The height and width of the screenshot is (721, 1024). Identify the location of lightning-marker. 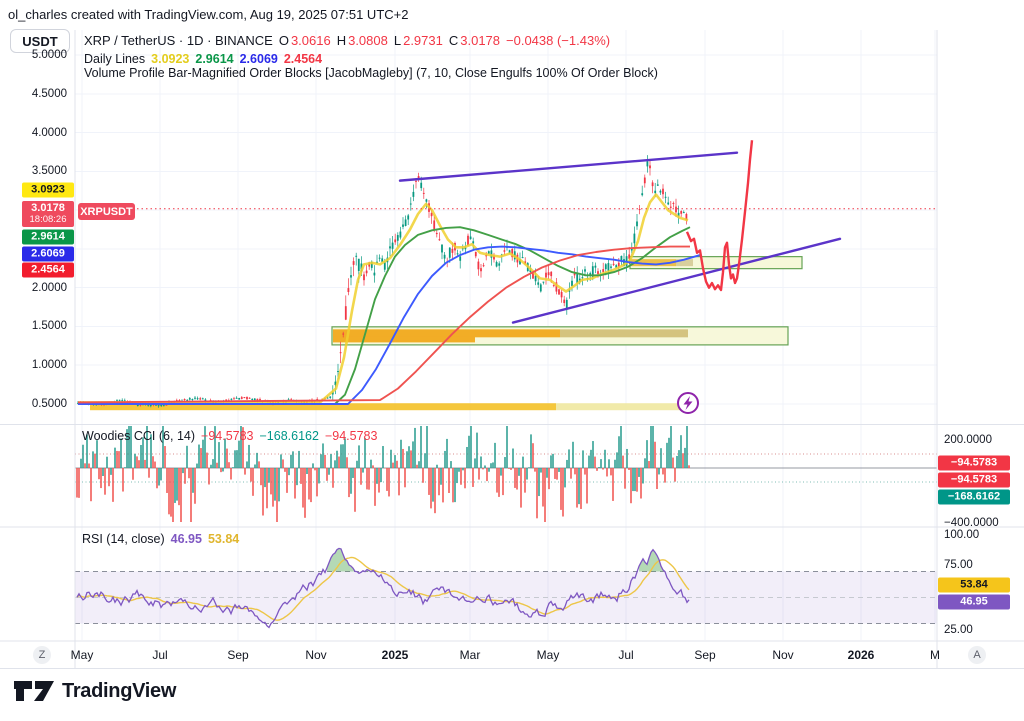
(688, 403).